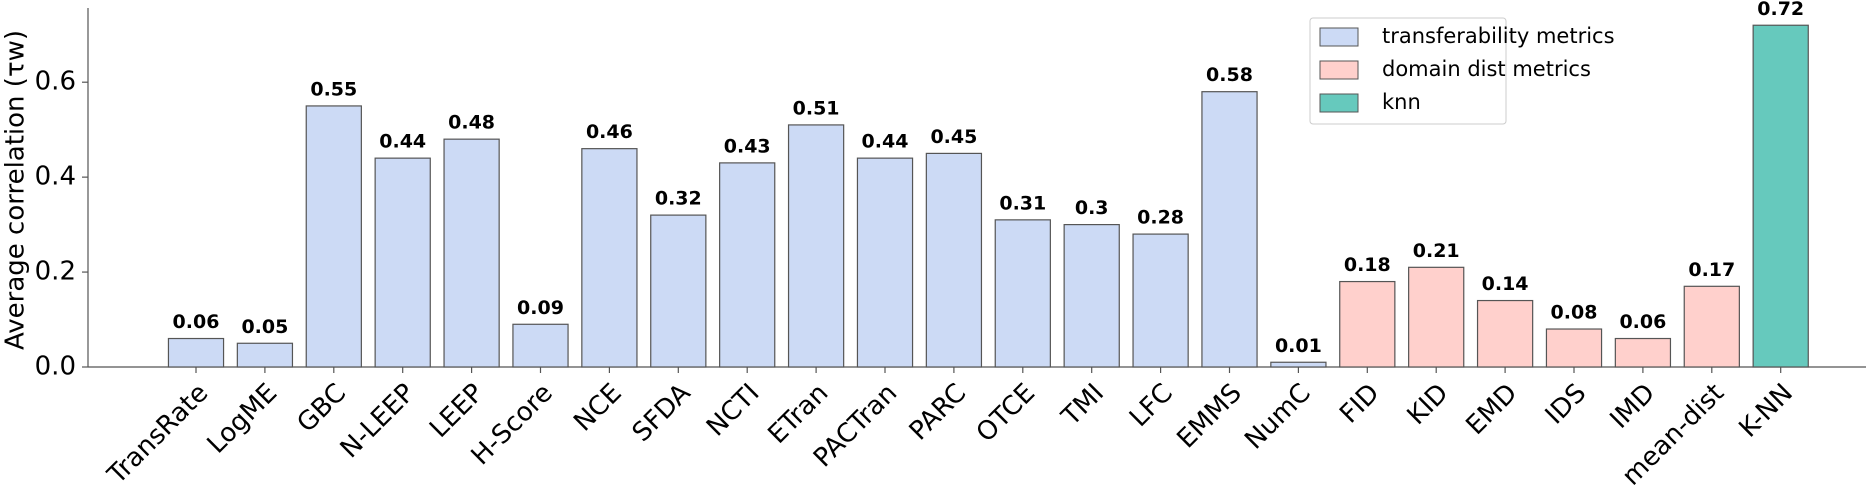 This screenshot has height=499, width=1868. Describe the element at coordinates (1498, 36) in the screenshot. I see `legend-label: transferability metrics` at that location.